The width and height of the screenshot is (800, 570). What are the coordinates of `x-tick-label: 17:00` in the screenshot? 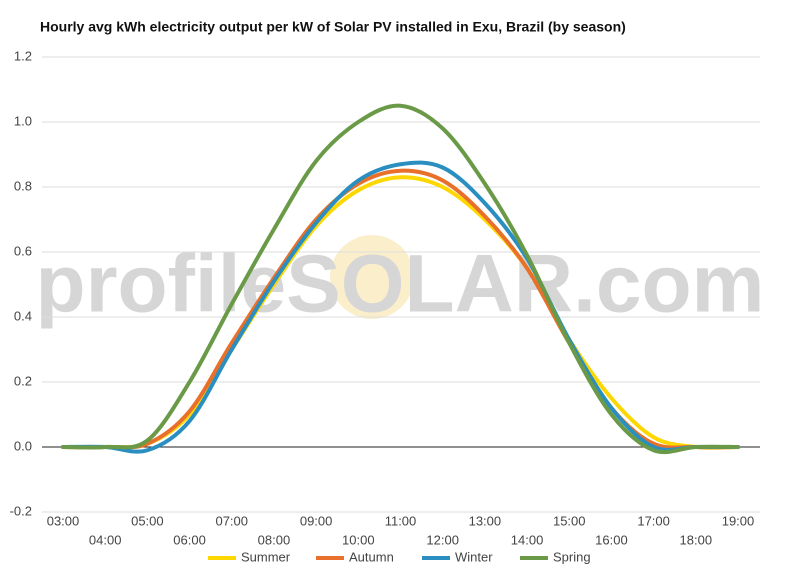 It's located at (653, 520).